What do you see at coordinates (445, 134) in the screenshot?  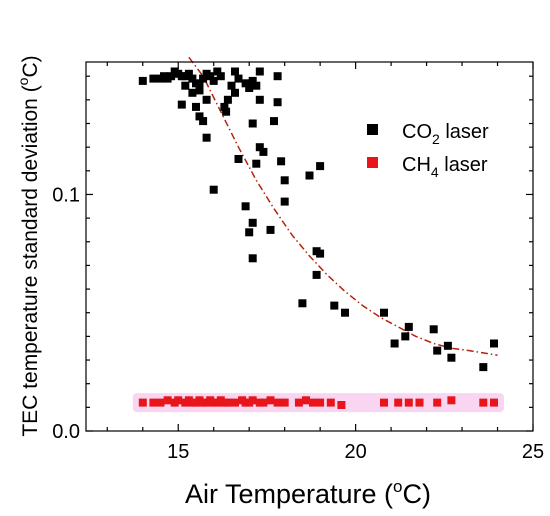 I see `legend-label-co2: CO2 laser` at bounding box center [445, 134].